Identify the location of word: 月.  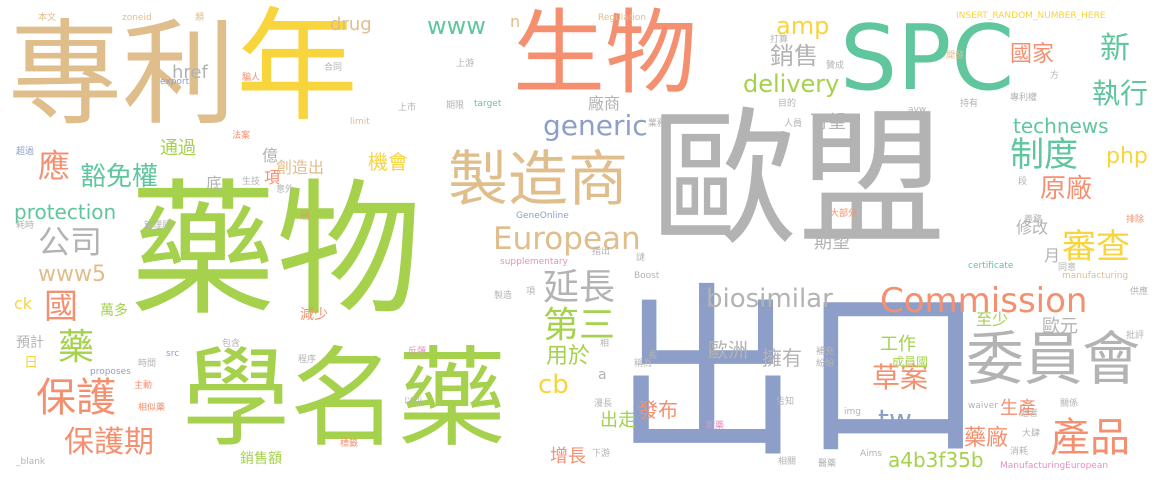
(1052, 255).